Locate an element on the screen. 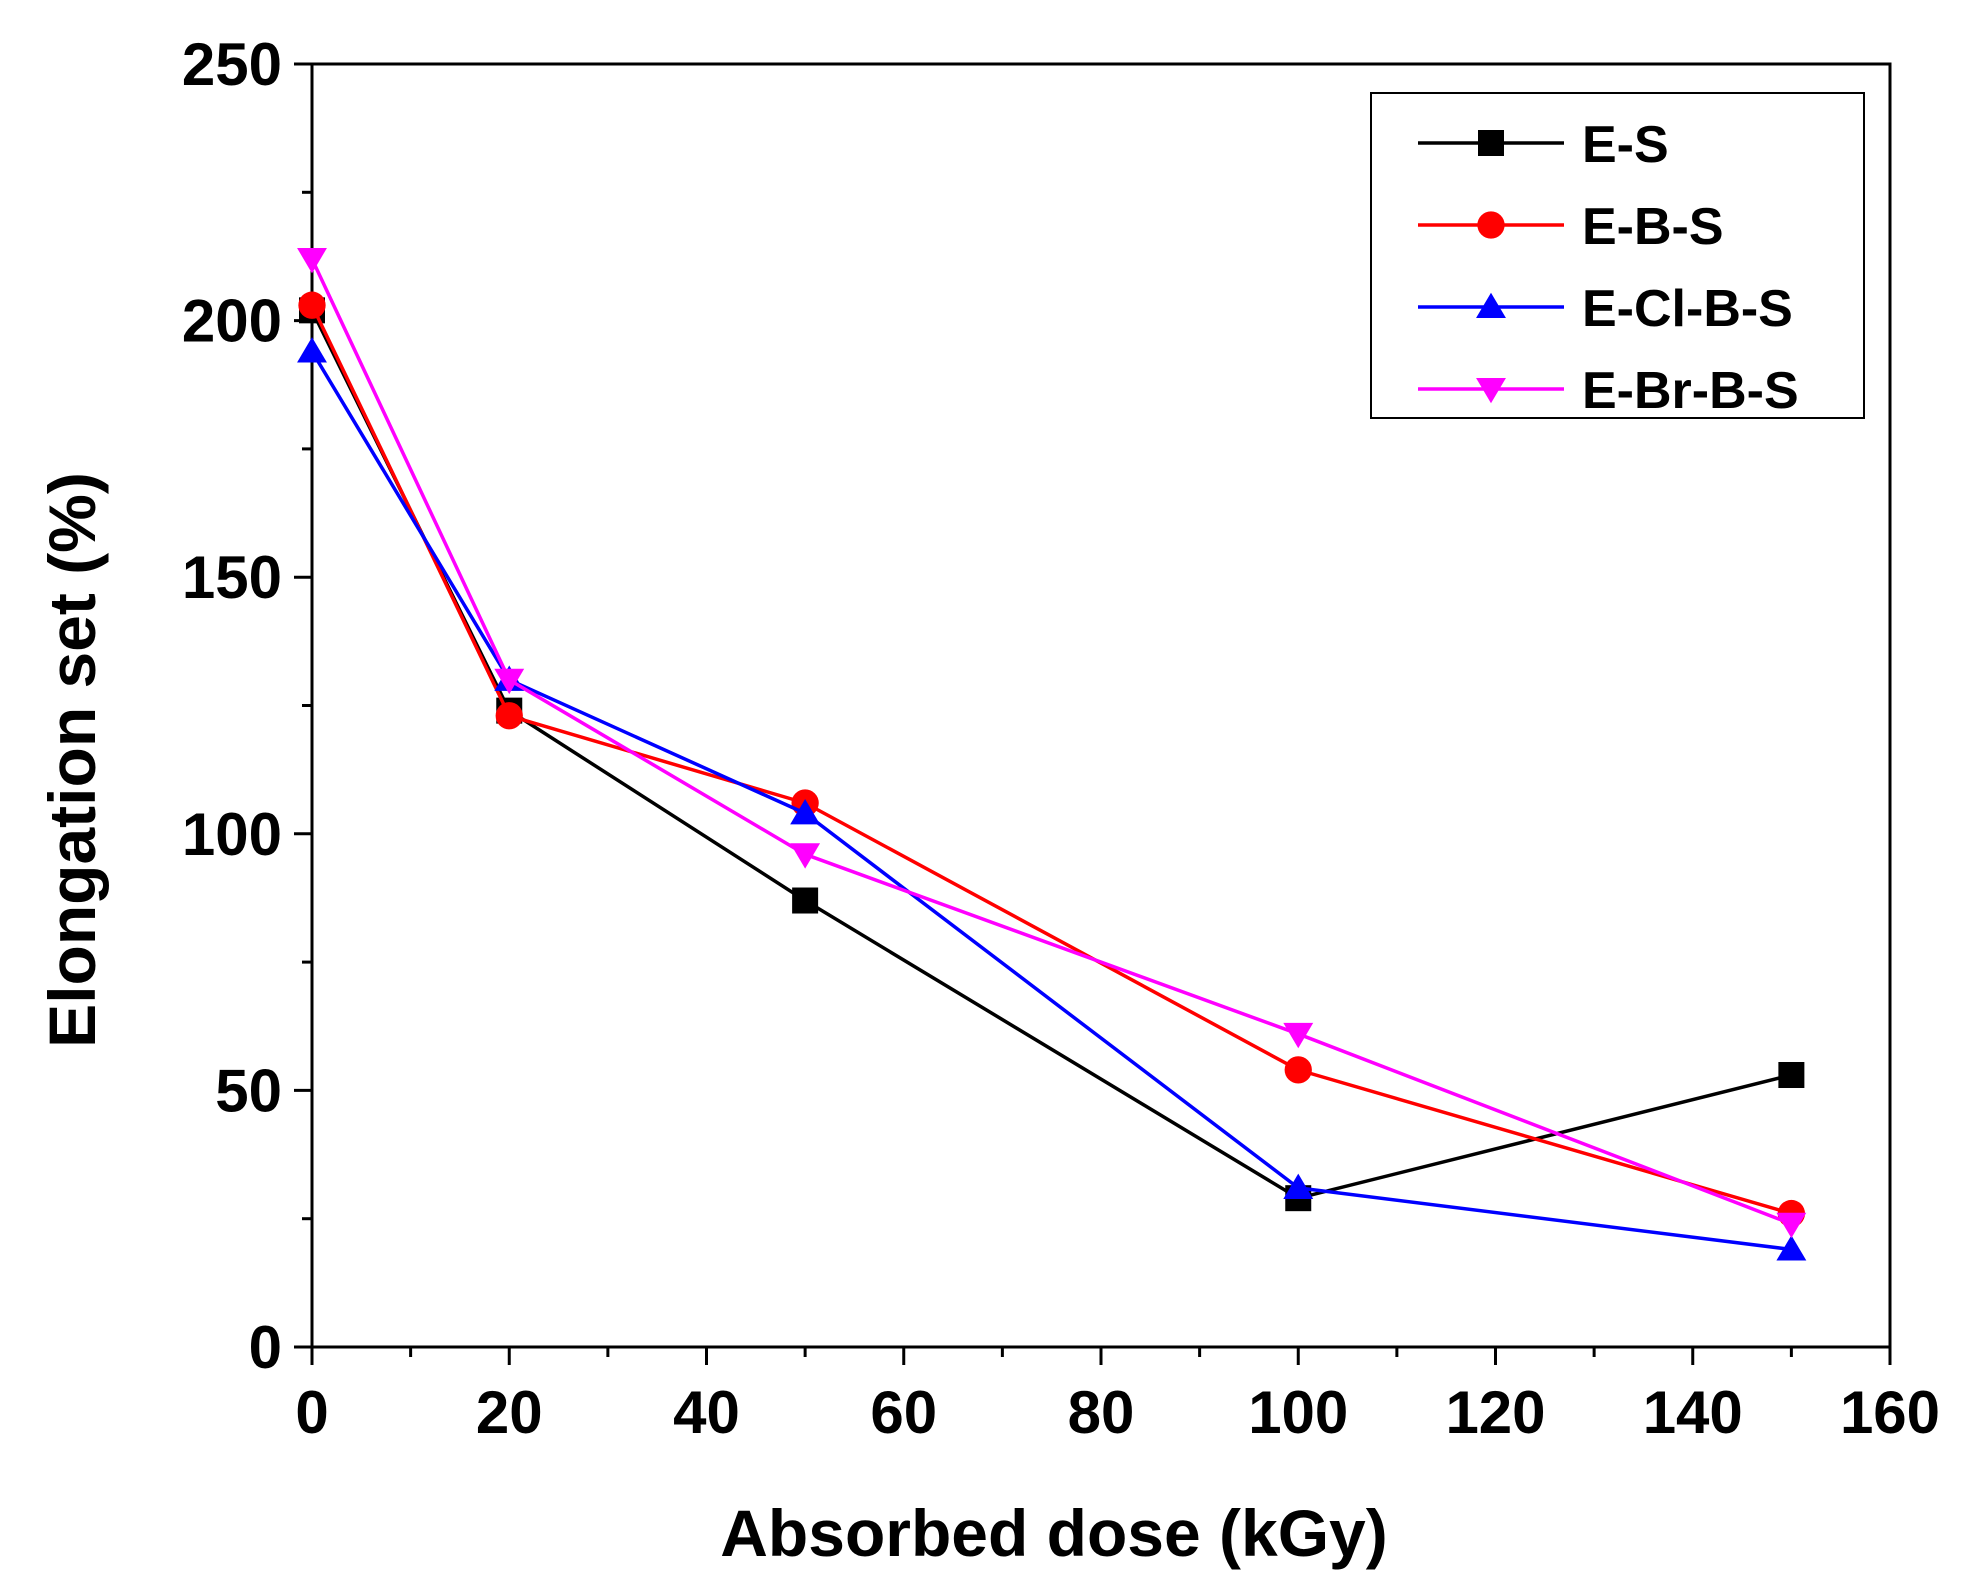 The image size is (1973, 1593). y-axis-title: Elongation set (%) is located at coordinates (72, 760).